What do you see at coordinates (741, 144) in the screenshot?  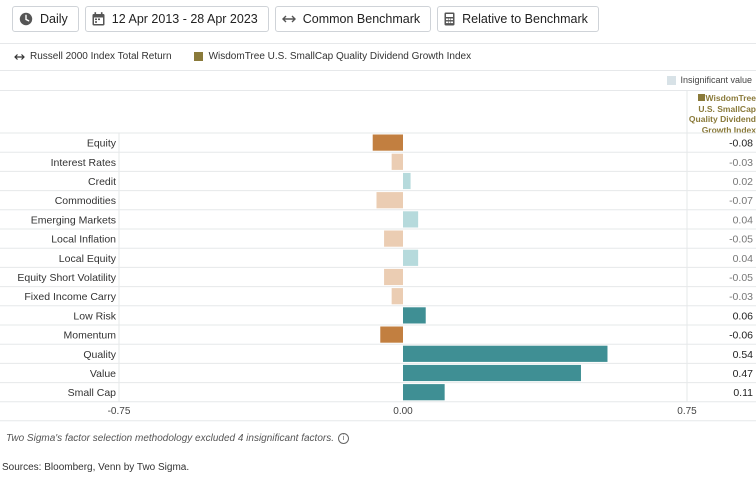 I see `factor-value: -0.08` at bounding box center [741, 144].